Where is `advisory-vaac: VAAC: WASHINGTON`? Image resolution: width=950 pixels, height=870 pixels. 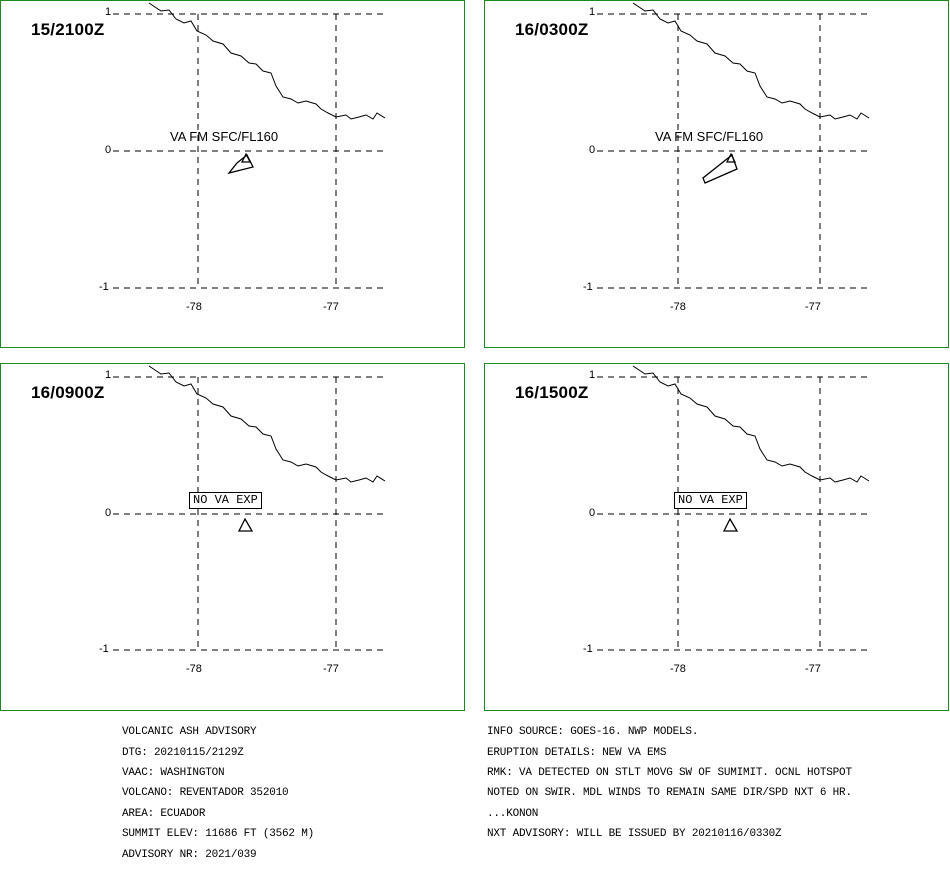
advisory-vaac: VAAC: WASHINGTON is located at coordinates (173, 773).